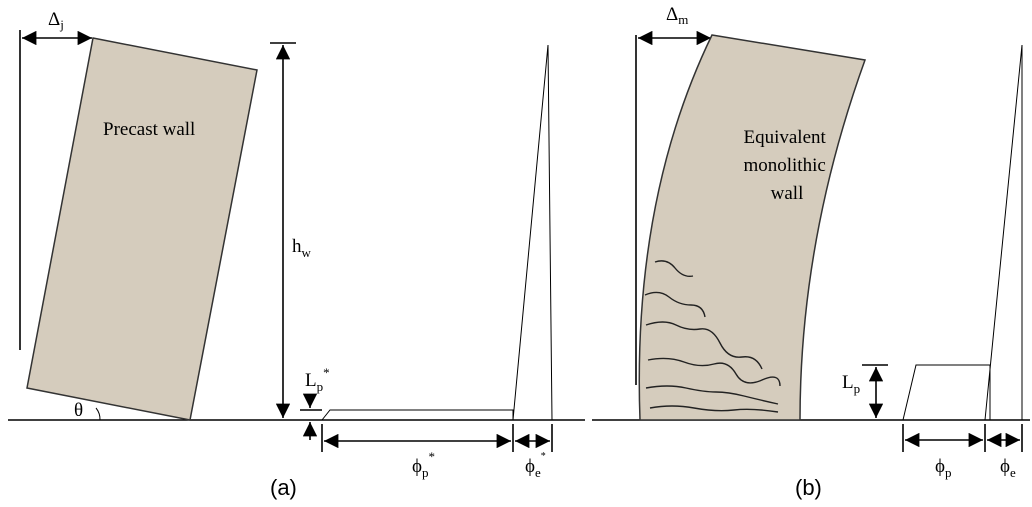  I want to click on wall-label: Equivalent monolithic wall, so click(786, 165).